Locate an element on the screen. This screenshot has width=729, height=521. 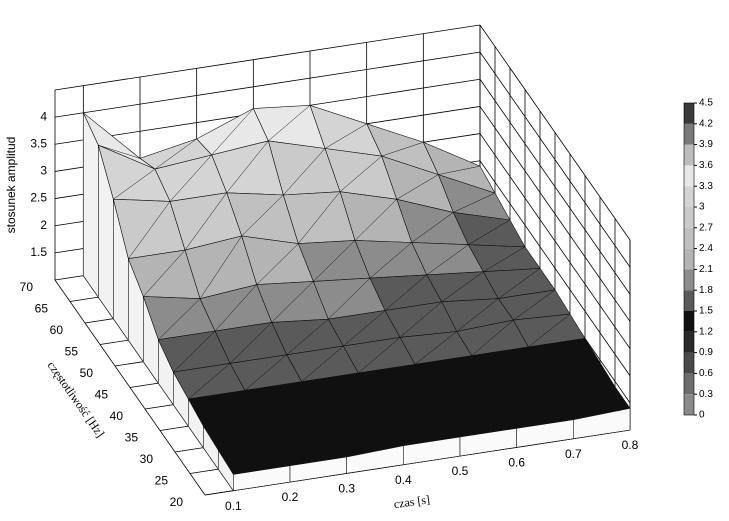
x-tick-label: 0.4 is located at coordinates (403, 480).